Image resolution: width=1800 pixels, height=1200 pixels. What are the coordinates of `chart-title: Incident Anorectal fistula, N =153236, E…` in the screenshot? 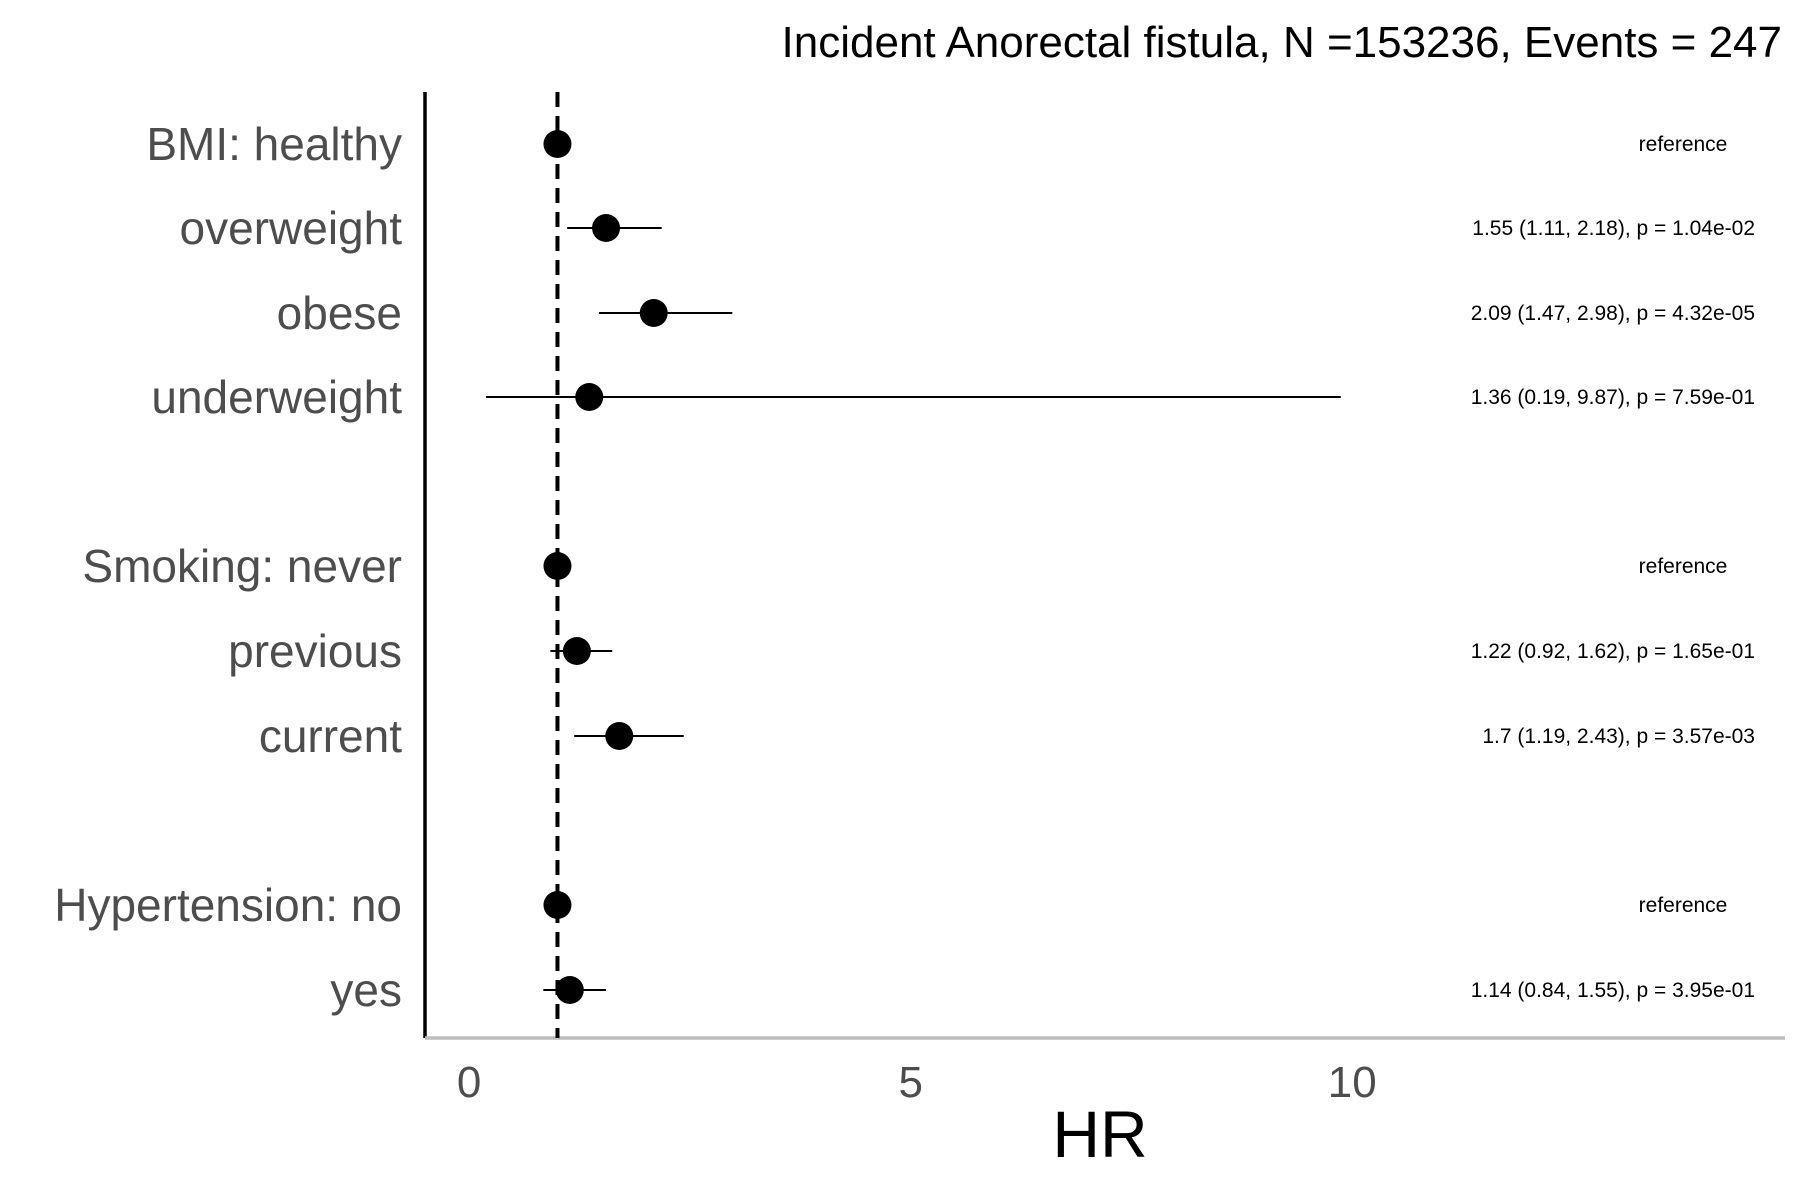 It's located at (1282, 42).